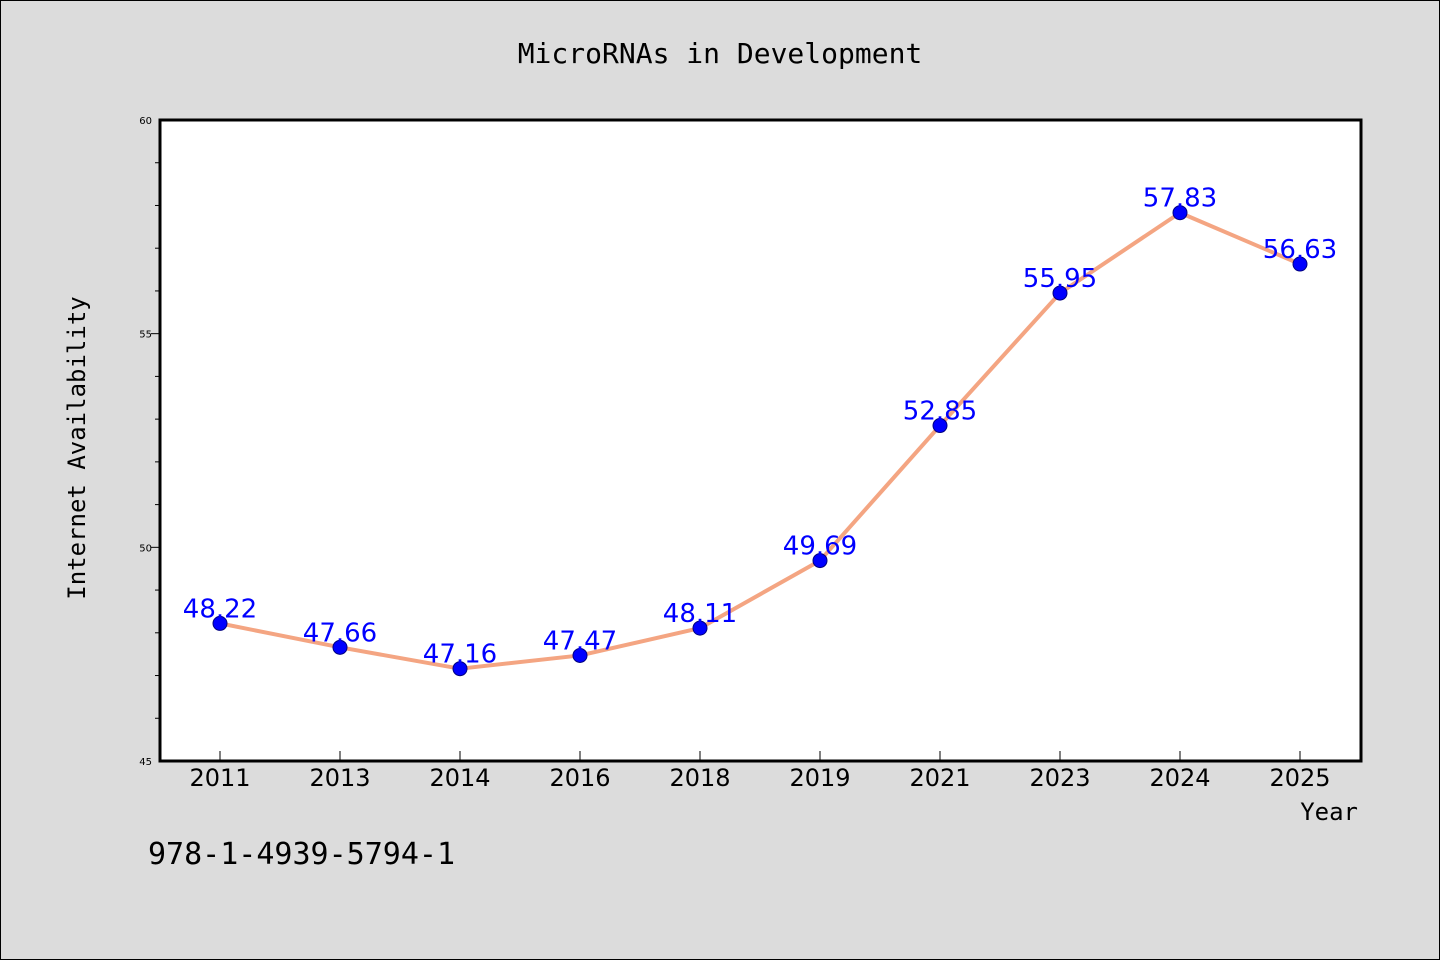 Image resolution: width=1440 pixels, height=960 pixels. Describe the element at coordinates (1299, 778) in the screenshot. I see `x-tick-label: 2025` at that location.